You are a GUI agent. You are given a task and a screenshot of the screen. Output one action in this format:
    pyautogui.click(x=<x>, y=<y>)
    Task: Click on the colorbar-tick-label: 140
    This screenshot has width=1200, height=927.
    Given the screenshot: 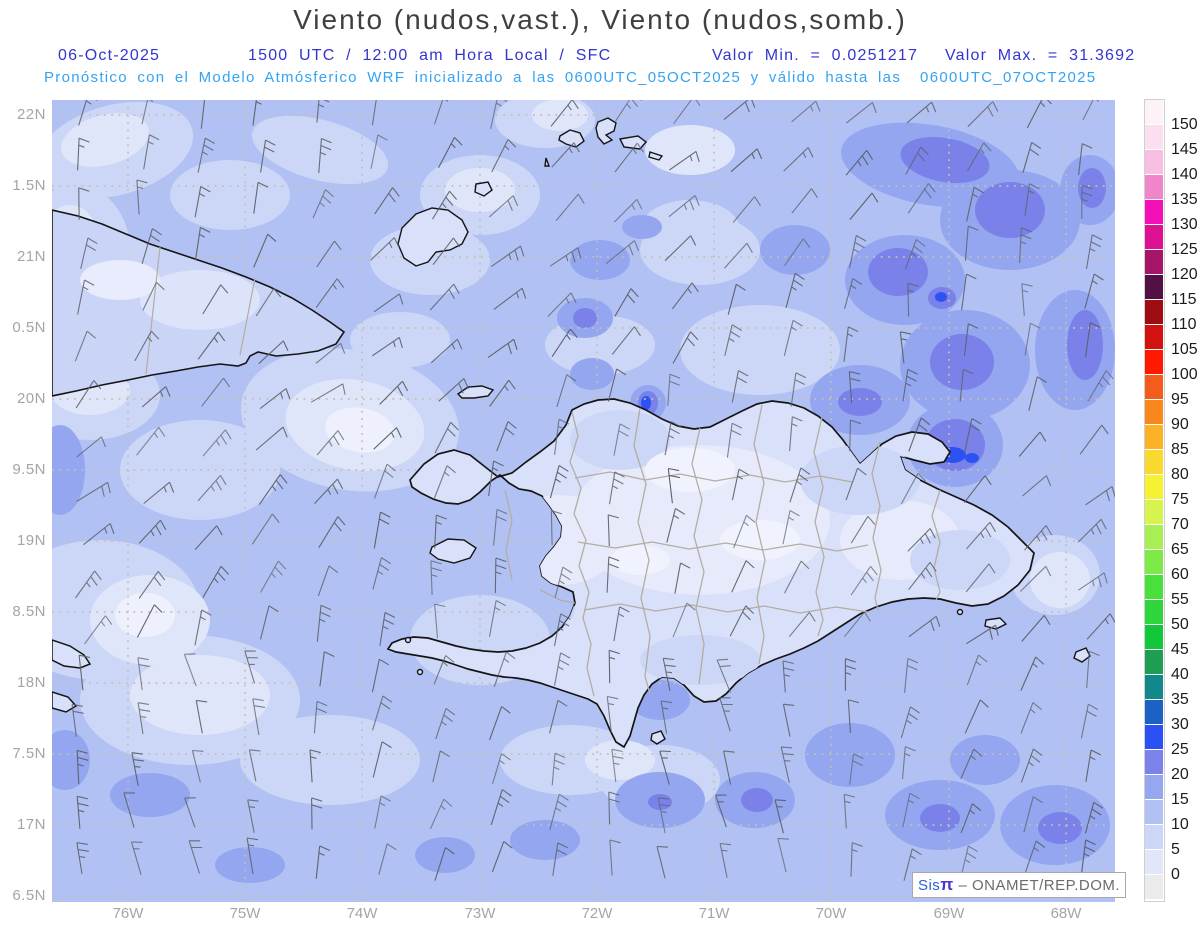 What is the action you would take?
    pyautogui.click(x=1184, y=174)
    